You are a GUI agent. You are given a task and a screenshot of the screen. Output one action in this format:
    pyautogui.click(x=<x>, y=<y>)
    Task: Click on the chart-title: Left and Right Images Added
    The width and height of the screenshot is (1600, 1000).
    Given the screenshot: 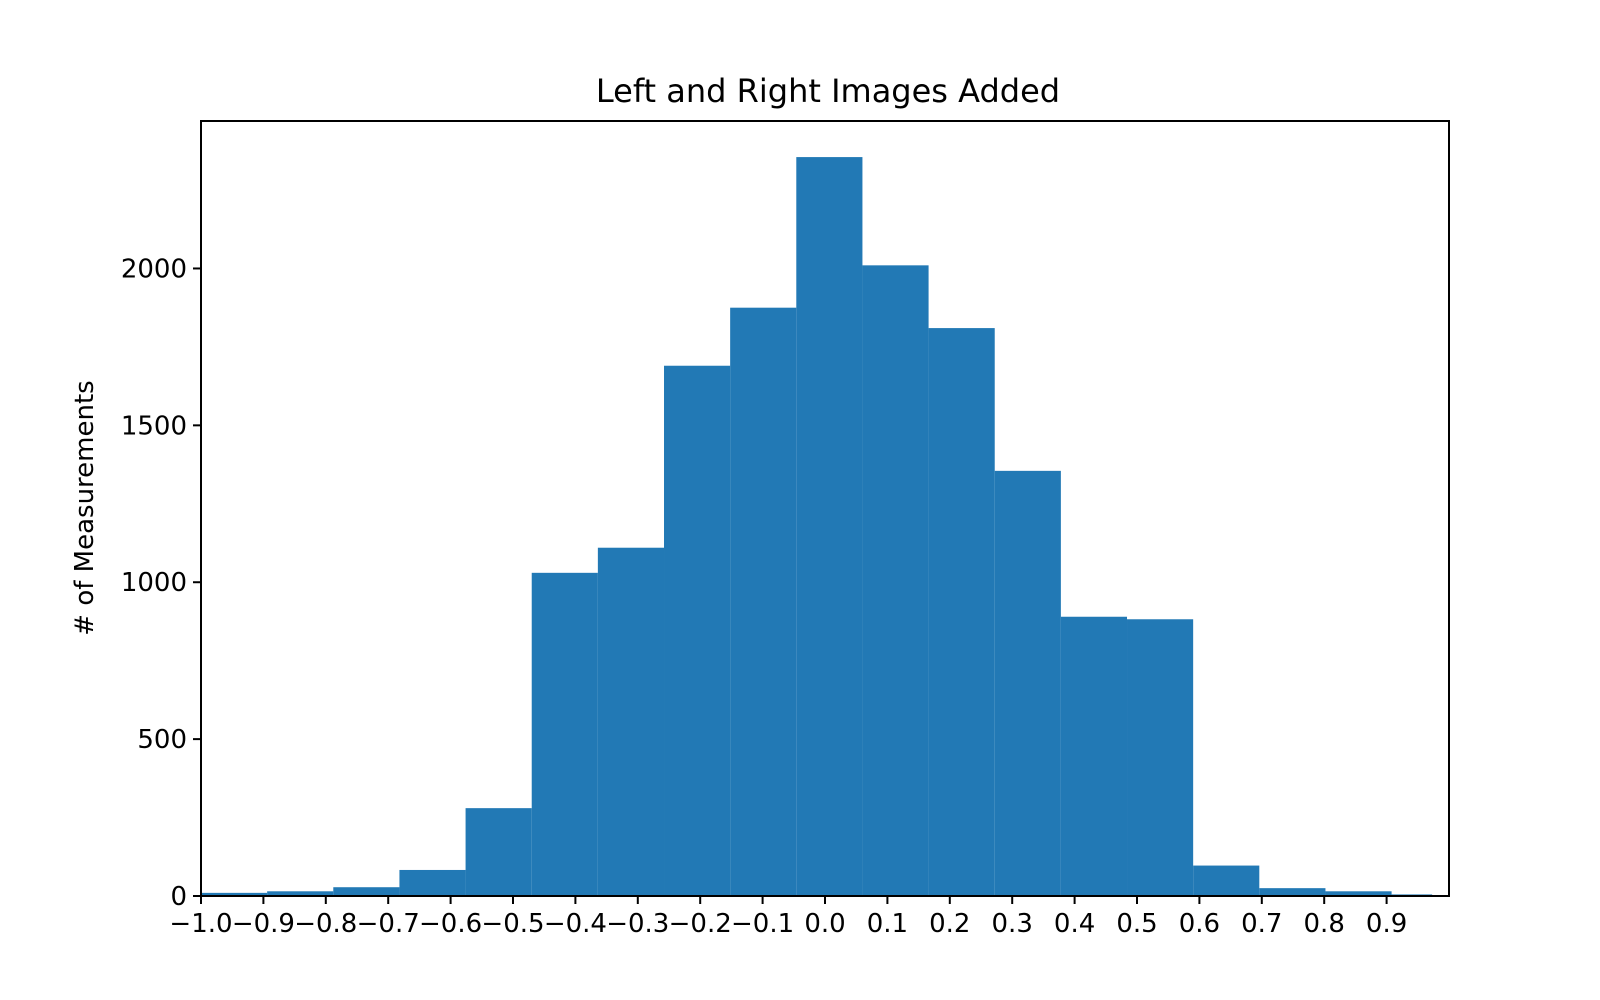 What is the action you would take?
    pyautogui.click(x=828, y=91)
    